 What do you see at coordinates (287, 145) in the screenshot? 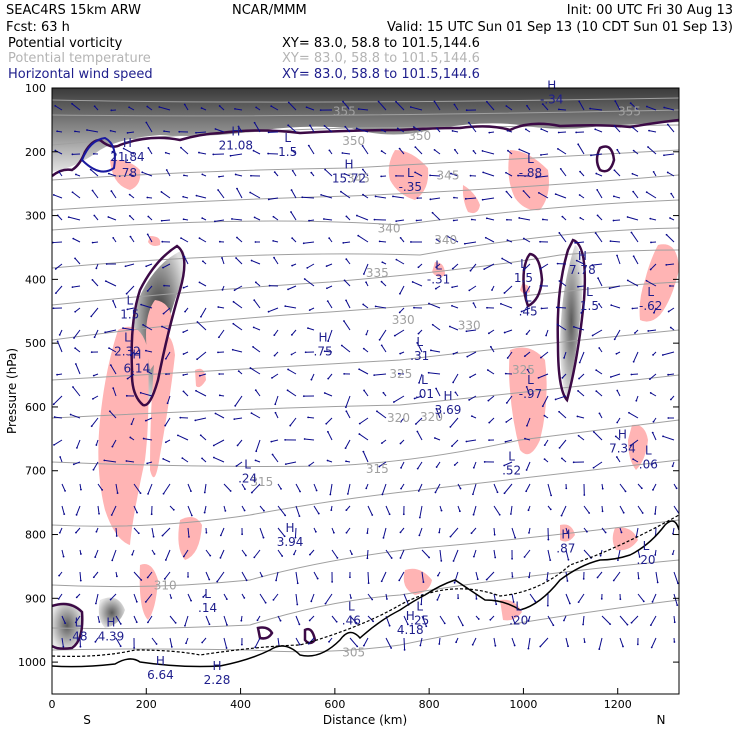
I see `hl-marker: L1.5` at bounding box center [287, 145].